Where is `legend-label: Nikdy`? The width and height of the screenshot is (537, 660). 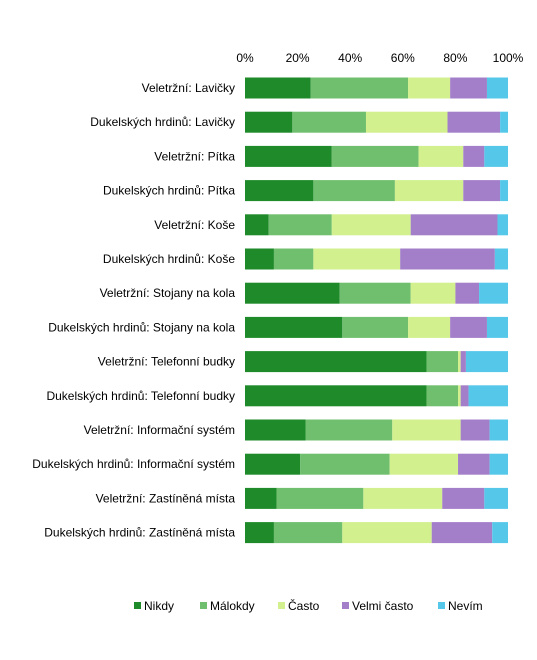 legend-label: Nikdy is located at coordinates (159, 606).